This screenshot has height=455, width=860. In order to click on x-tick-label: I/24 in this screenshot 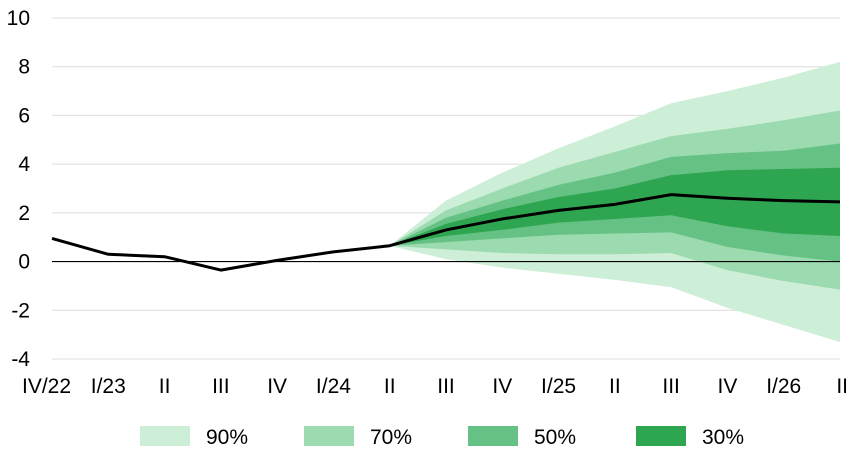, I will do `click(333, 386)`.